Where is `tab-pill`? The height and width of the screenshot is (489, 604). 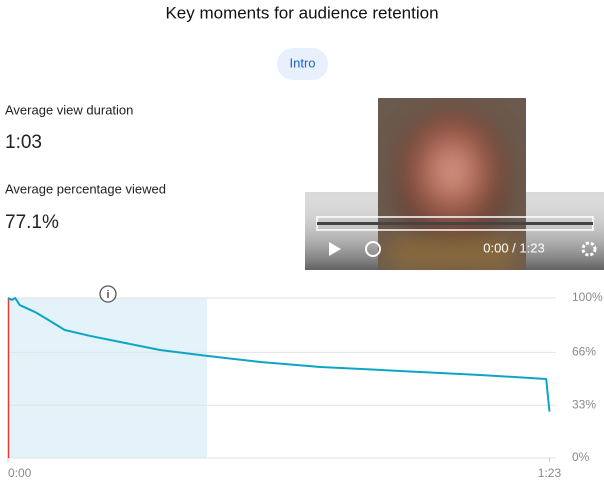 tab-pill is located at coordinates (302, 64).